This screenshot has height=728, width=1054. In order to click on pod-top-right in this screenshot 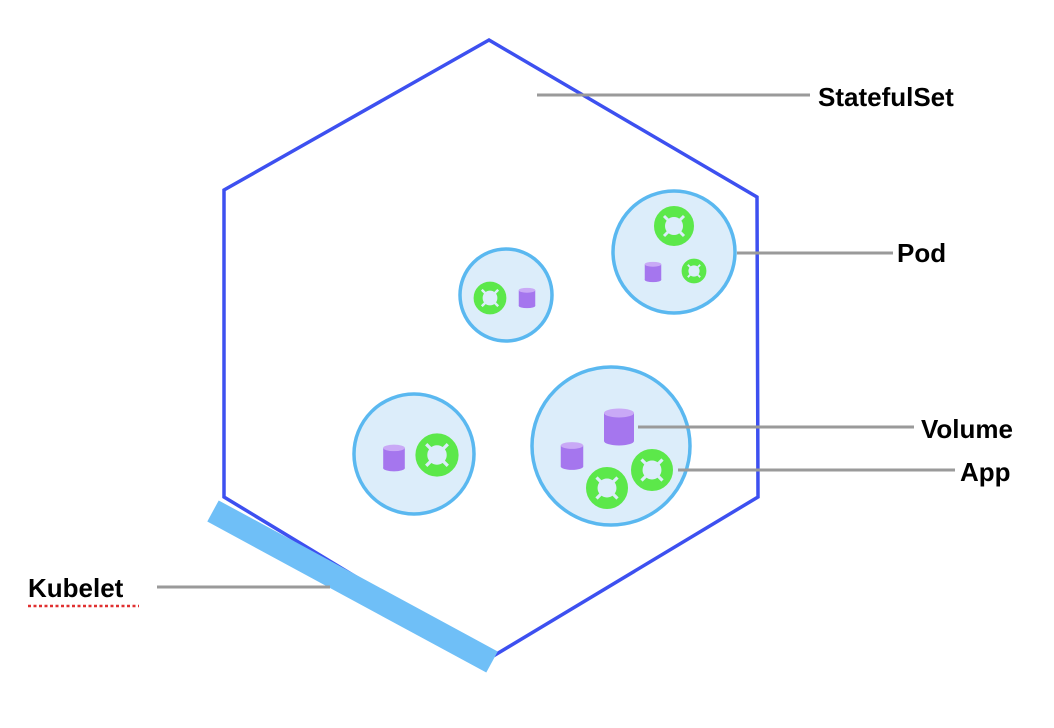, I will do `click(674, 252)`.